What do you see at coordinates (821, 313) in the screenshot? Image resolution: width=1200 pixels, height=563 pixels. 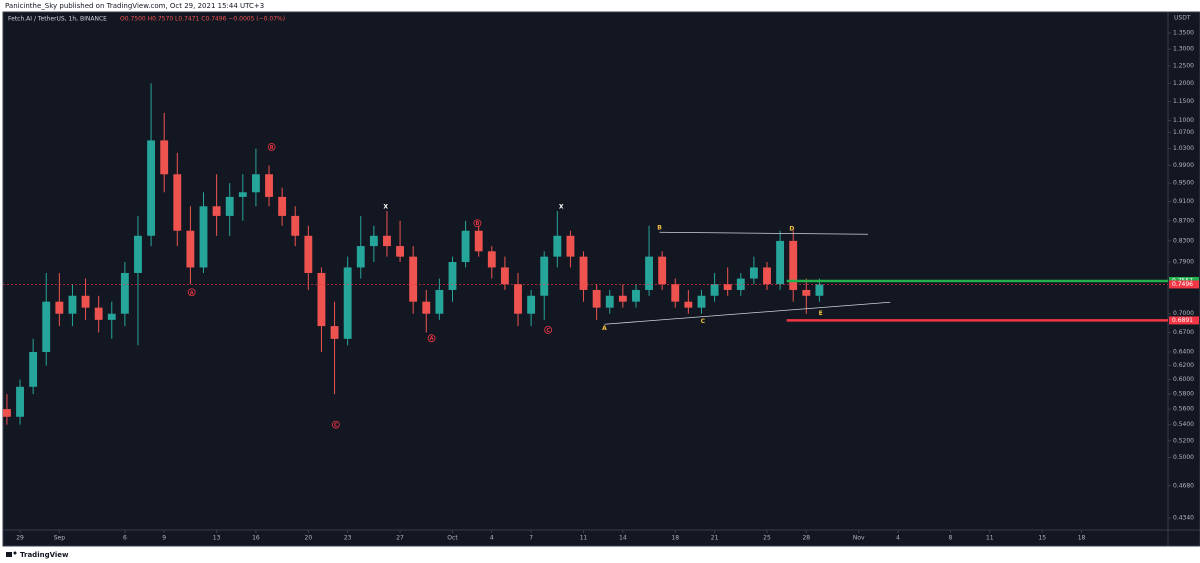 I see `wave-label: E` at bounding box center [821, 313].